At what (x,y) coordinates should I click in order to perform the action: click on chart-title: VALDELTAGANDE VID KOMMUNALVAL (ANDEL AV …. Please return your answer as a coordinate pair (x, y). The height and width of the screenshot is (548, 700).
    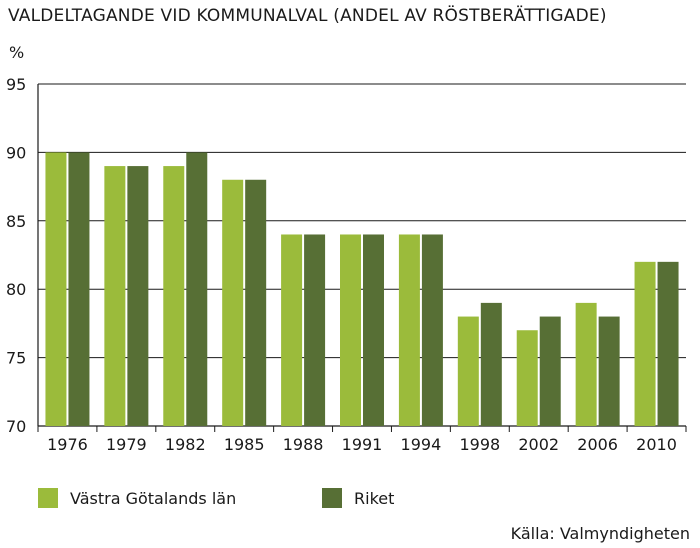
    Looking at the image, I should click on (307, 16).